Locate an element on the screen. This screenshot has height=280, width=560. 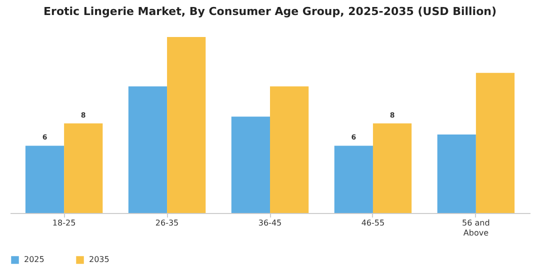
x-tick-label: 18-25 is located at coordinates (64, 223).